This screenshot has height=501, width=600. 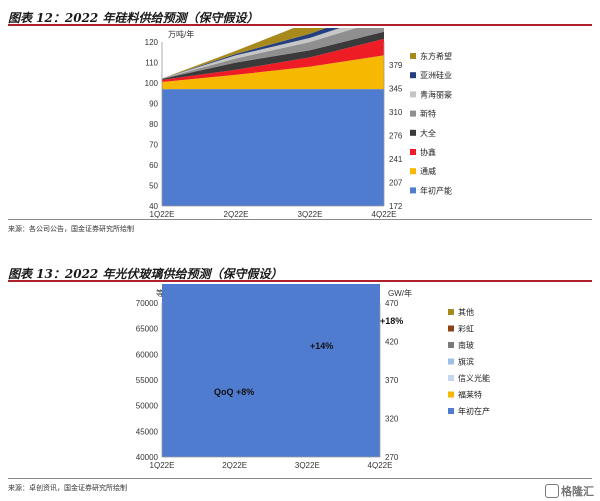 I want to click on y2-tick-label: 207, so click(x=396, y=183).